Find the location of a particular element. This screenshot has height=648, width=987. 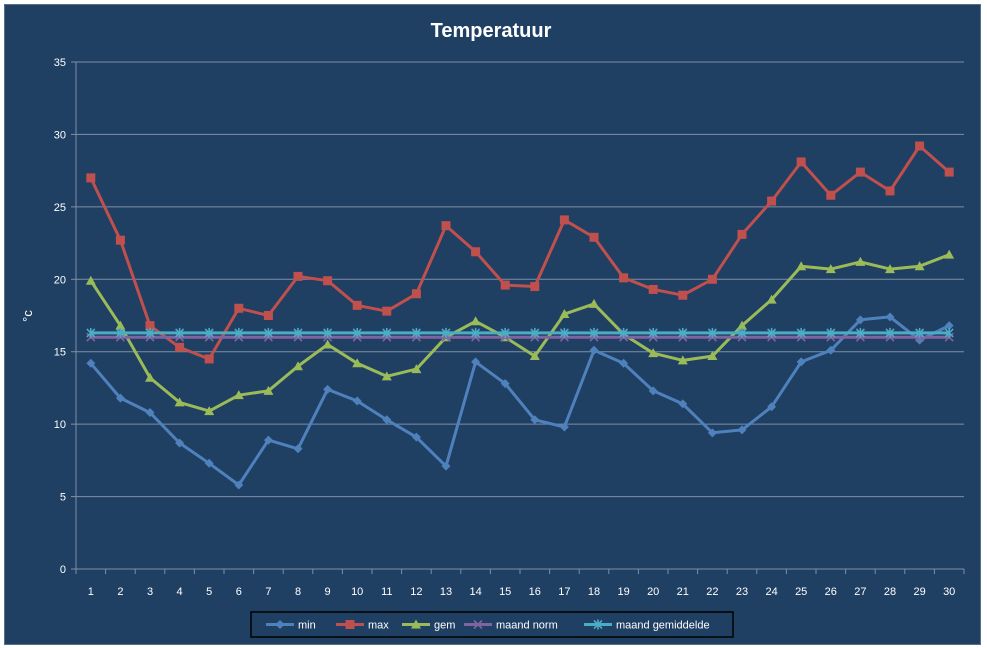

x-tick-label: 11 is located at coordinates (386, 592).